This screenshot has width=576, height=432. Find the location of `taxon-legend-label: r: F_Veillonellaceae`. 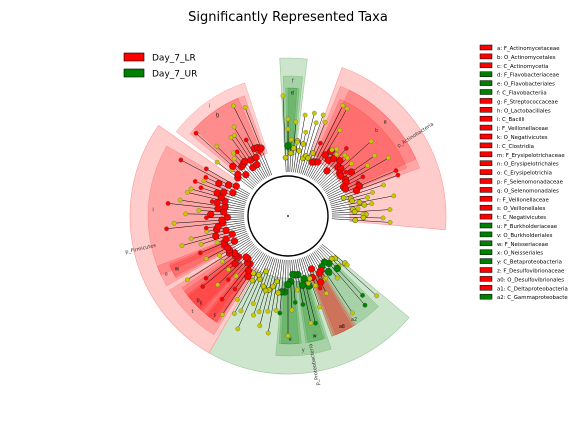

taxon-legend-label: r: F_Veillonellaceae is located at coordinates (523, 200).